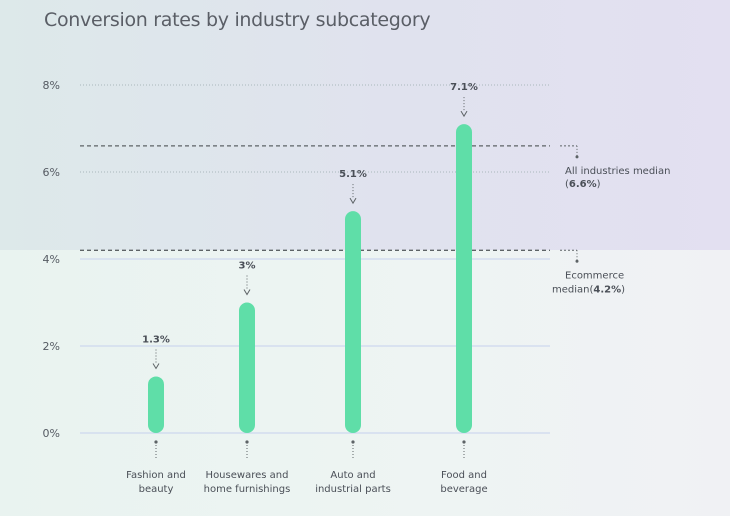  What do you see at coordinates (464, 87) in the screenshot?
I see `value-label: 7.1%` at bounding box center [464, 87].